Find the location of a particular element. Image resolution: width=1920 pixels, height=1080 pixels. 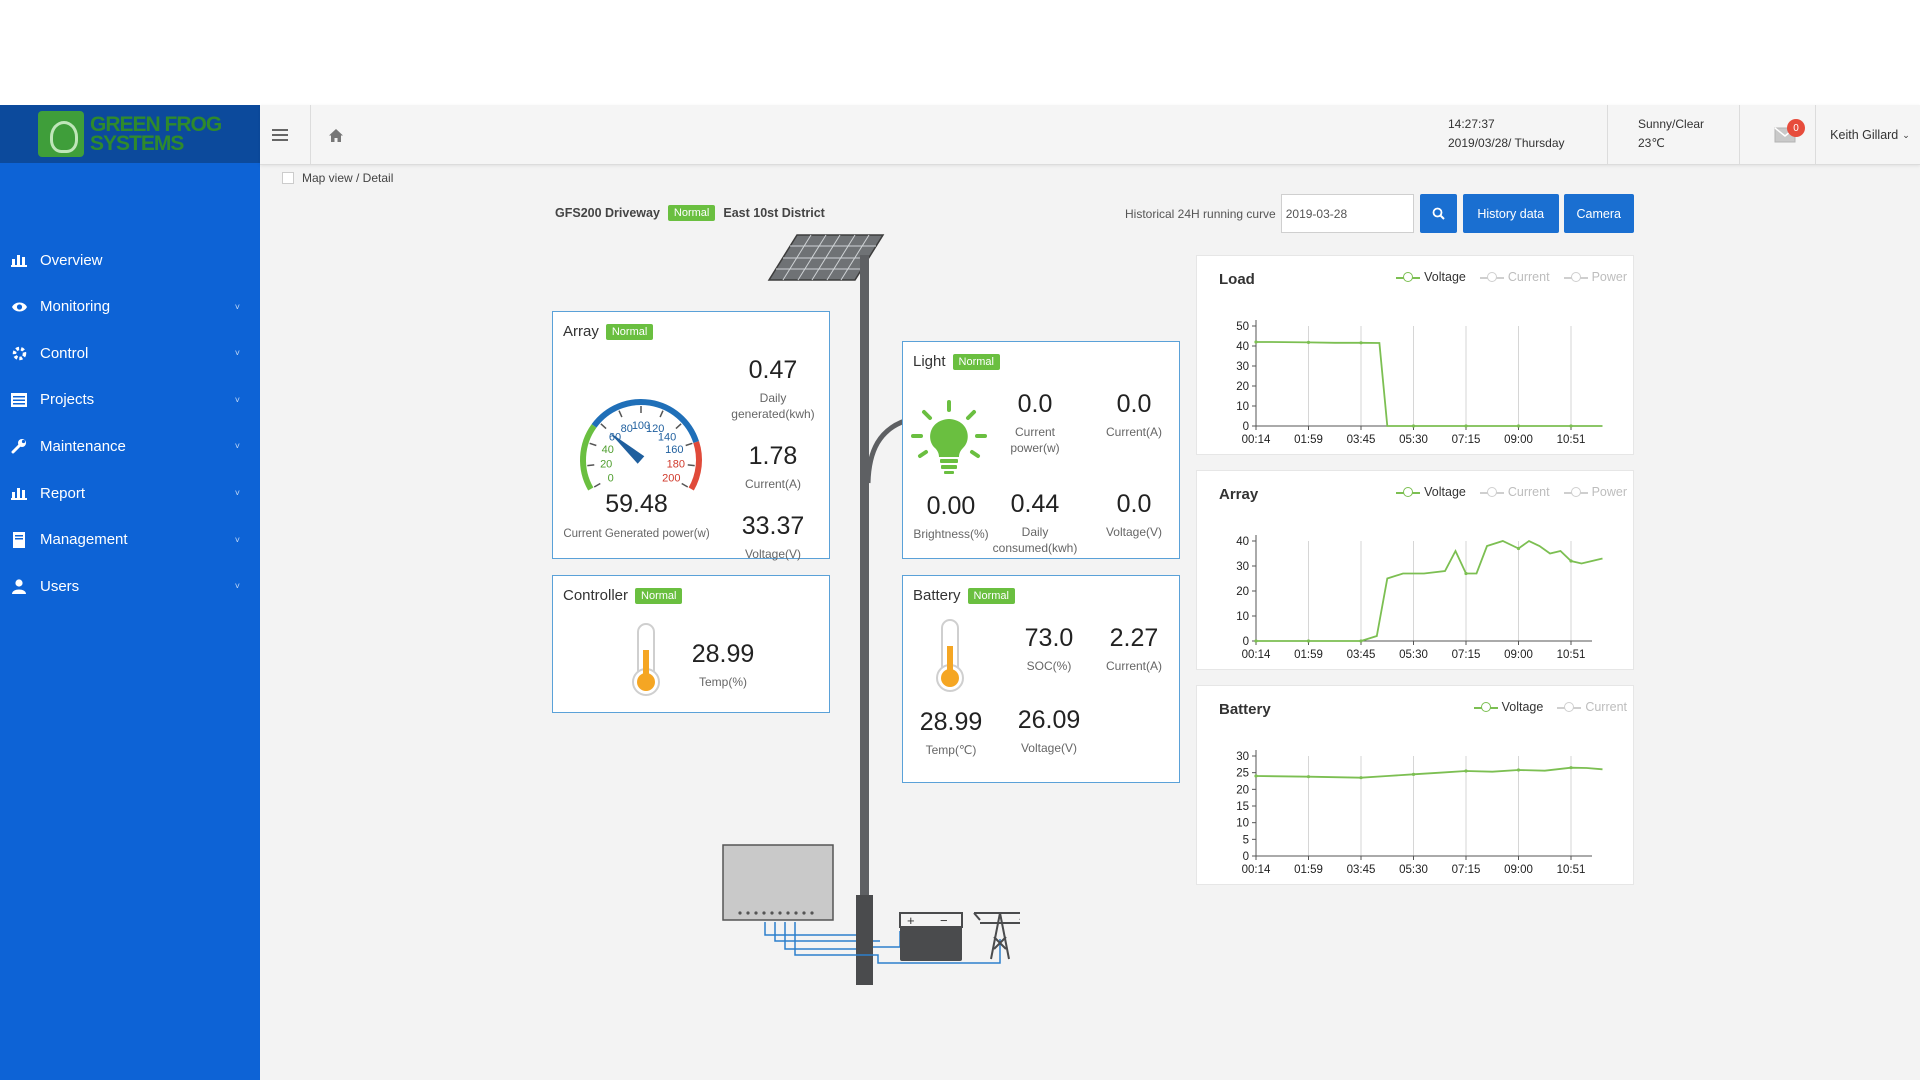

sidebar-item-label: Maintenance is located at coordinates (83, 446).